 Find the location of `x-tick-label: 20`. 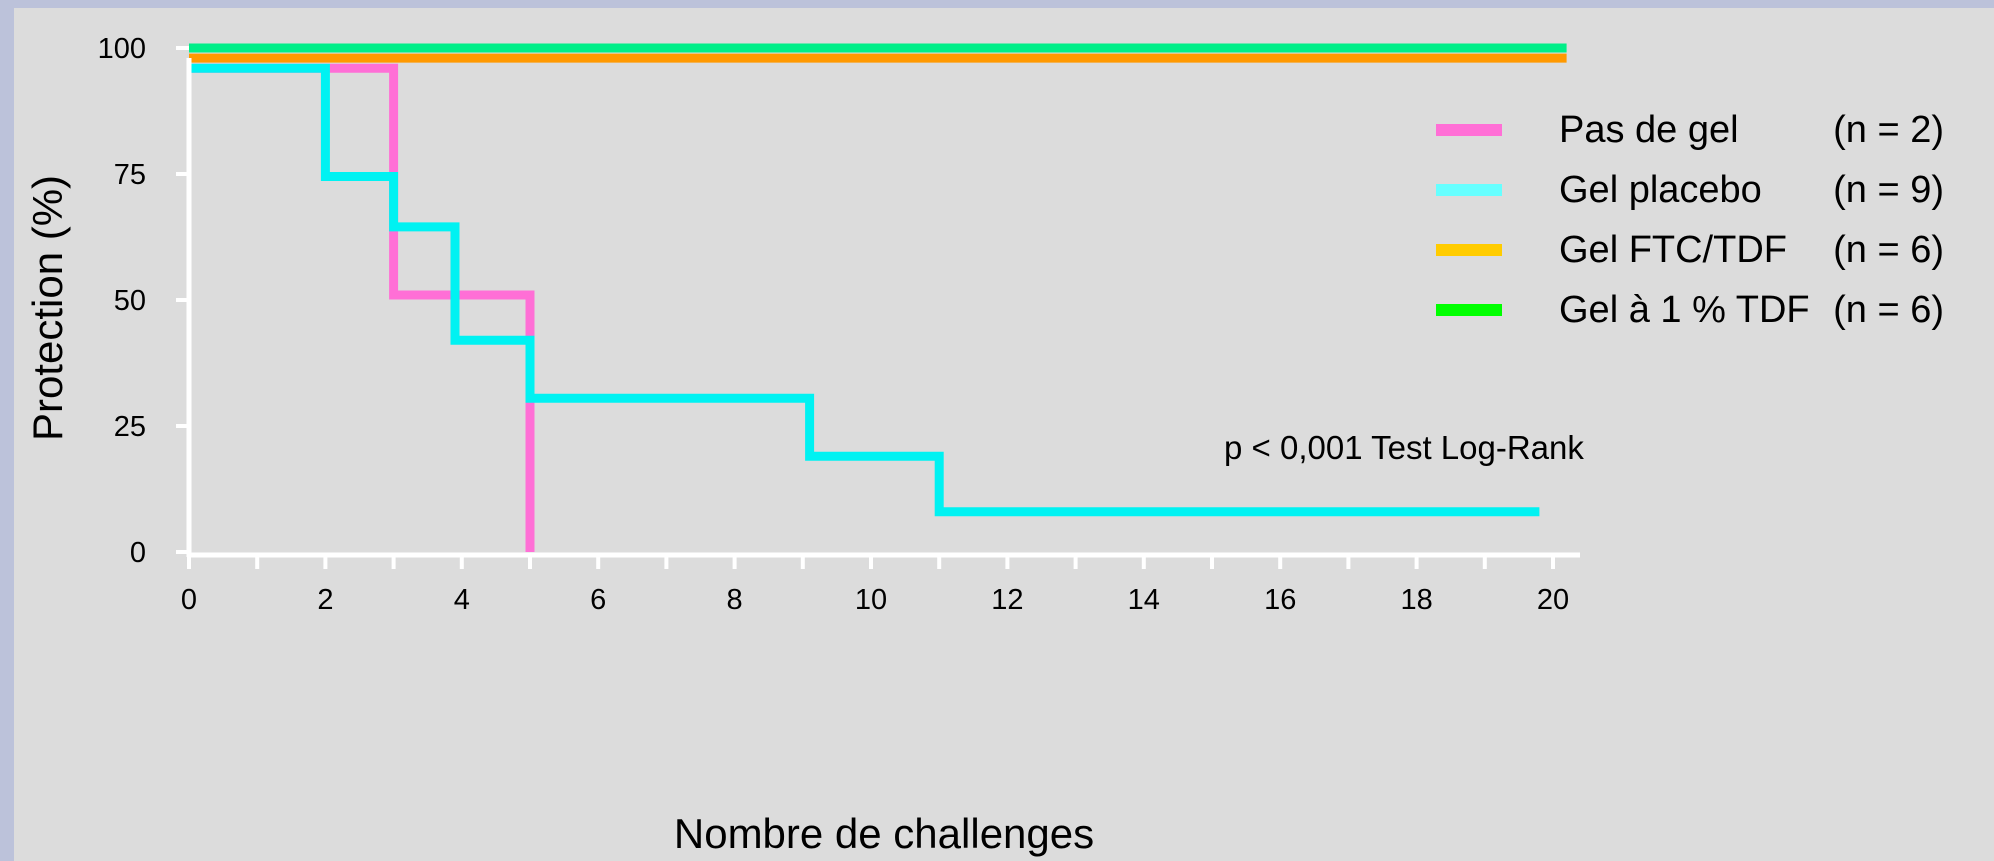

x-tick-label: 20 is located at coordinates (1553, 600).